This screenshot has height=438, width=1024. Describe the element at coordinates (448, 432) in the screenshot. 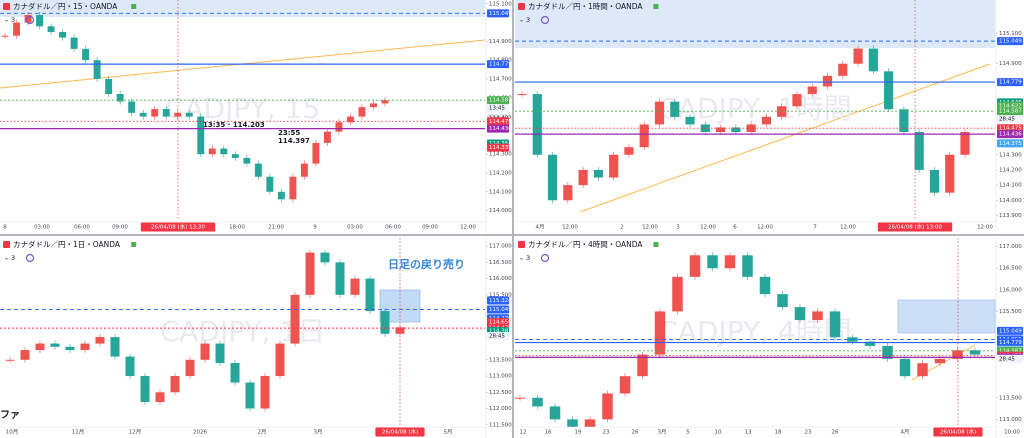

I see `x-tick-label: 5月` at that location.